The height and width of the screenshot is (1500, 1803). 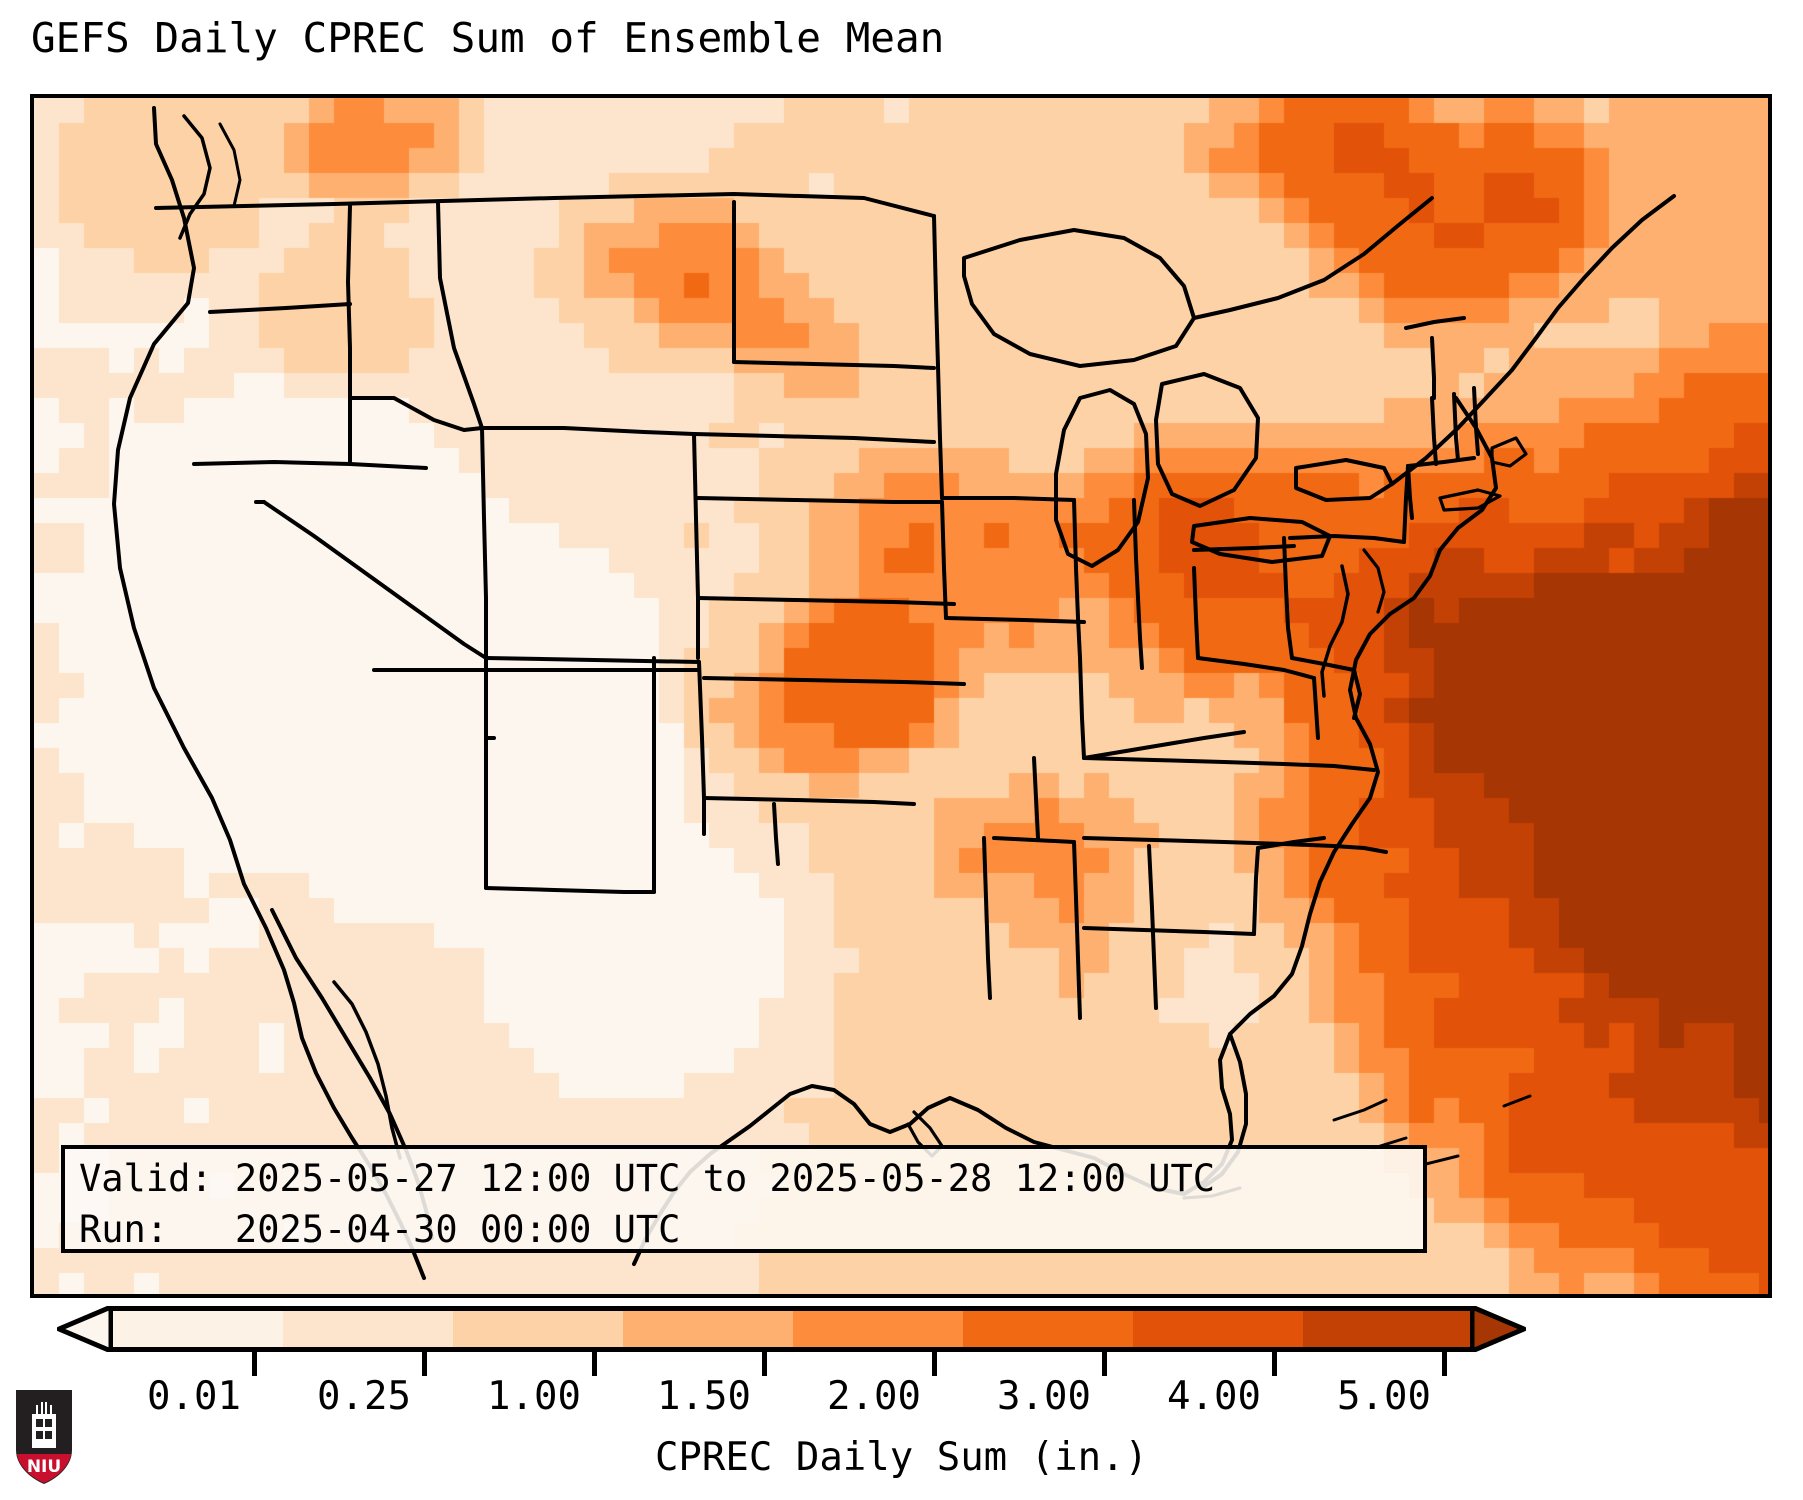 What do you see at coordinates (1384, 1396) in the screenshot?
I see `colorbar-tick-label-7: 5.00` at bounding box center [1384, 1396].